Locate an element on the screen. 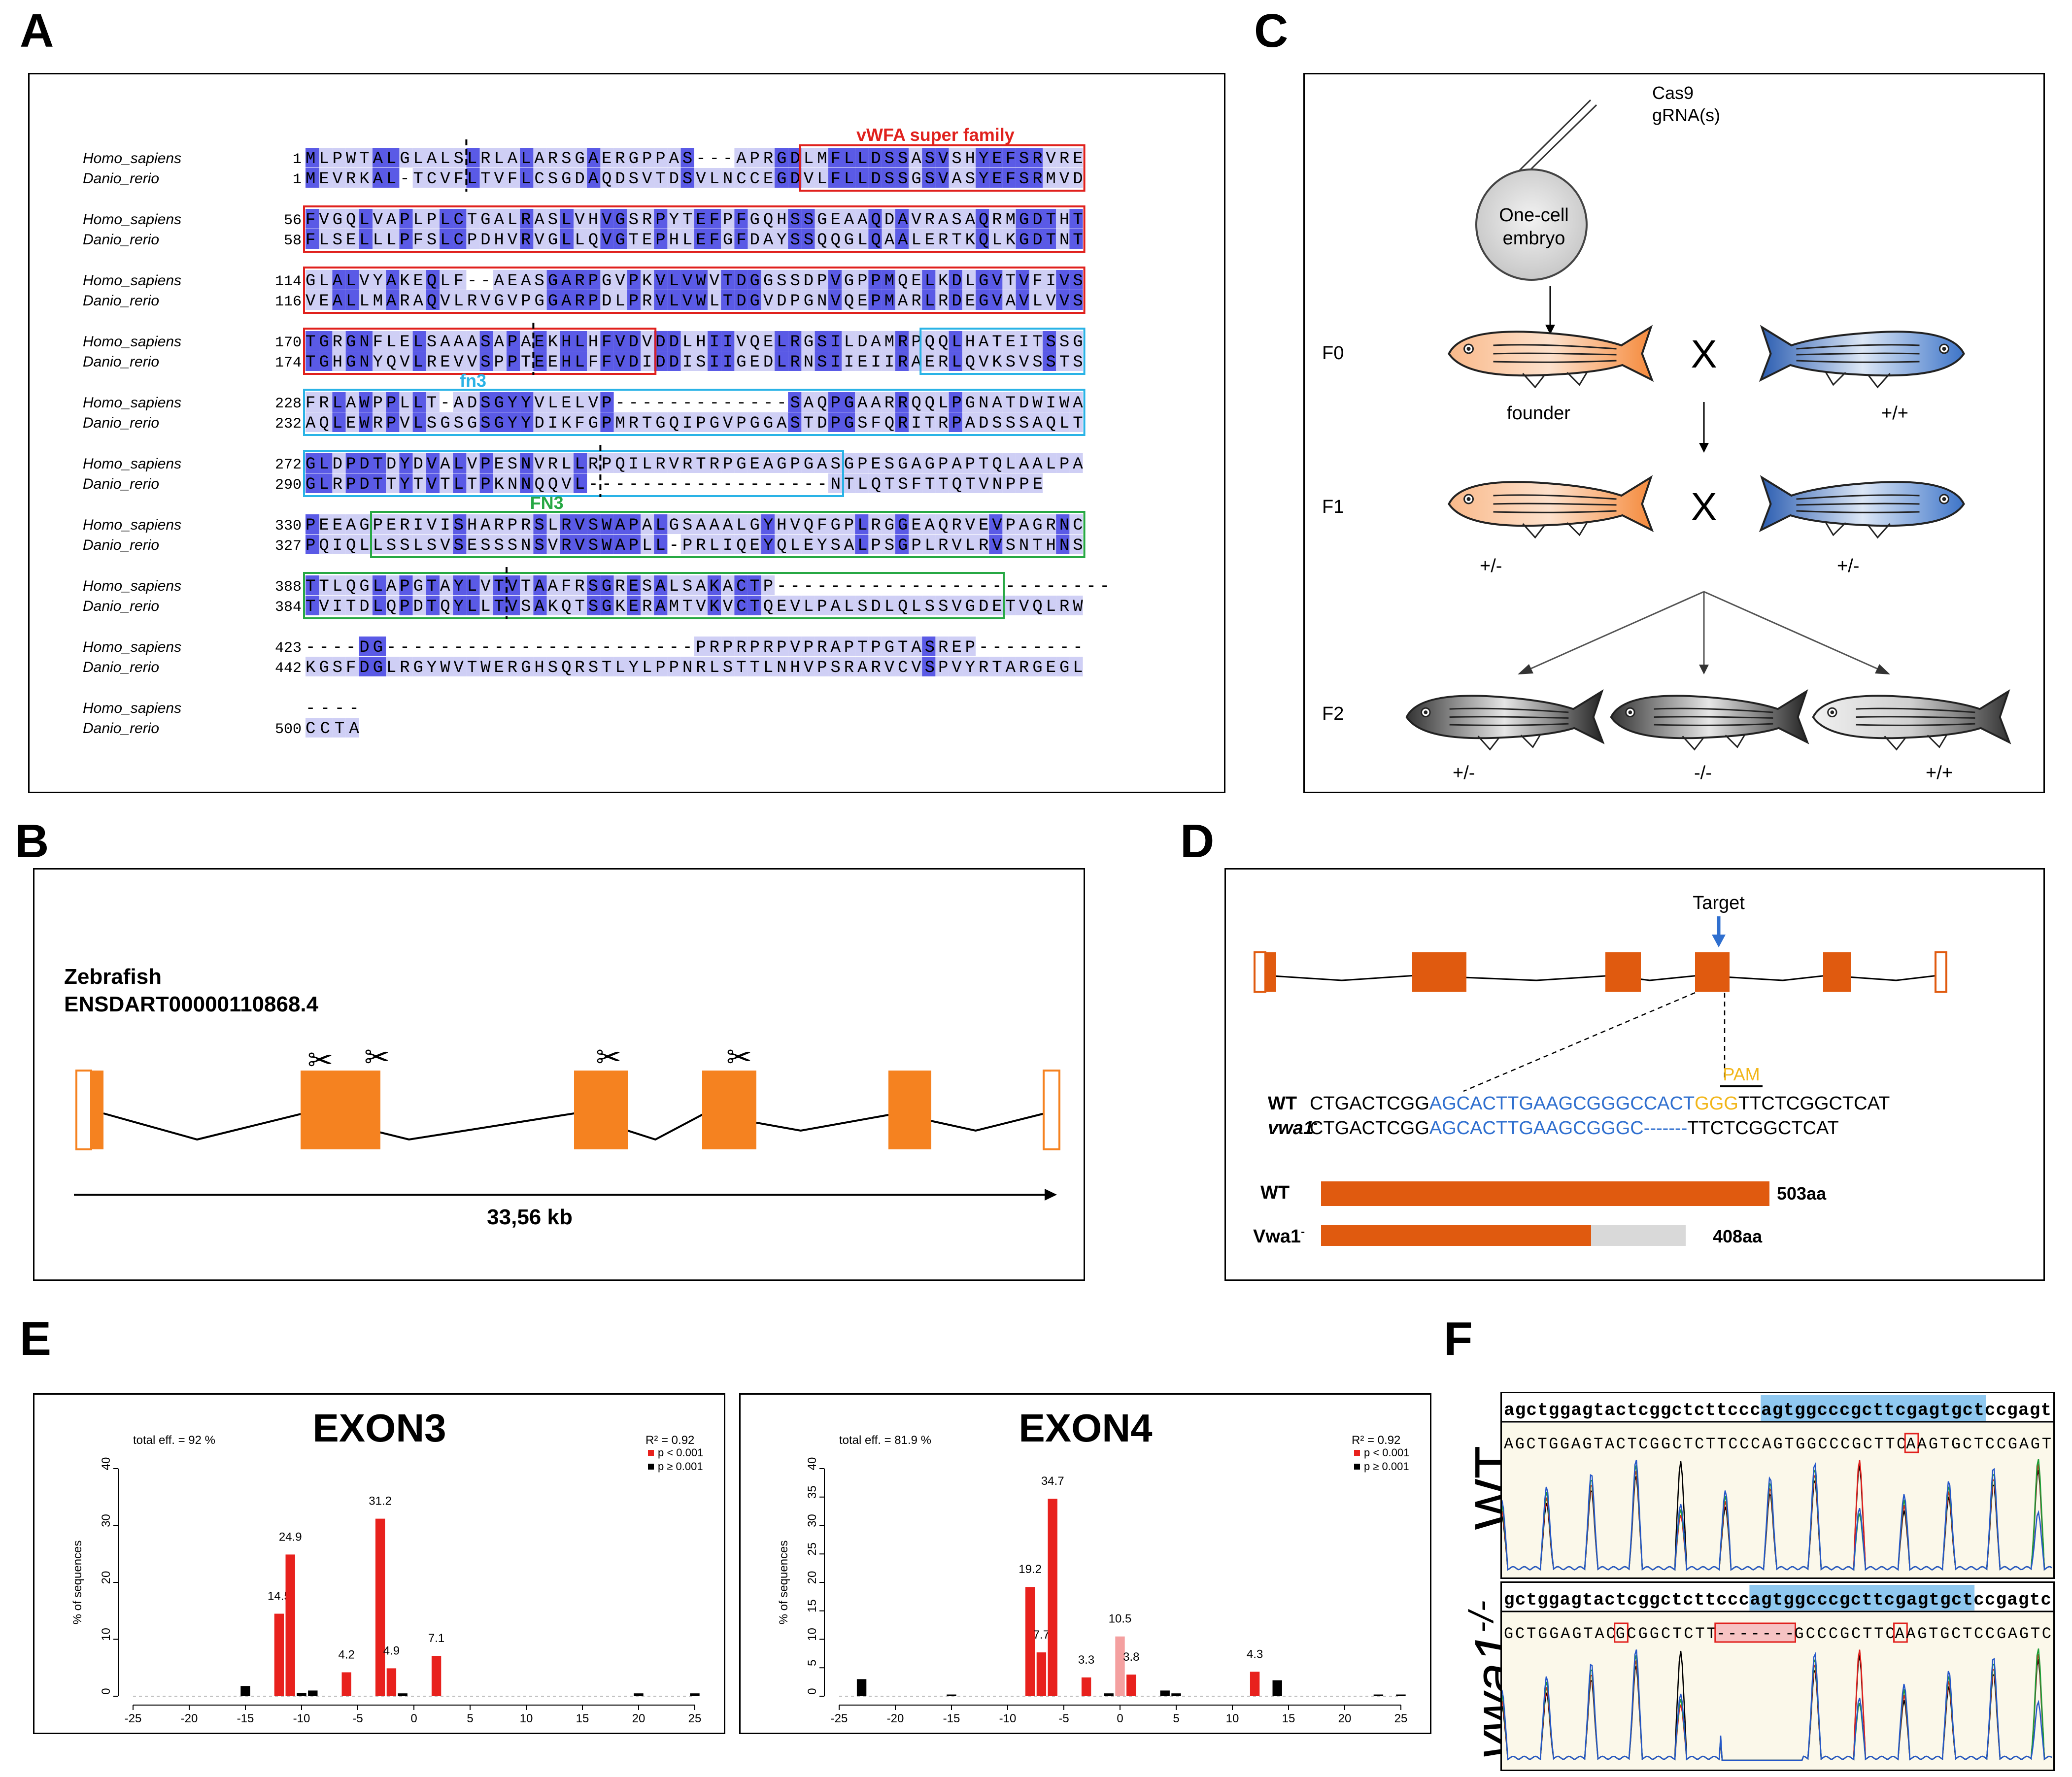  f2-wt-label: +/+ is located at coordinates (1939, 773).